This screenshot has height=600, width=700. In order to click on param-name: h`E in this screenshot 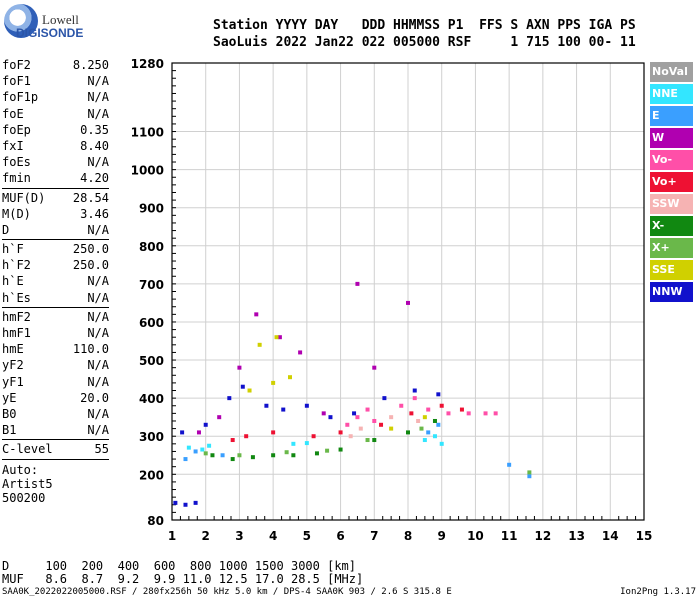, I will do `click(13, 281)`.